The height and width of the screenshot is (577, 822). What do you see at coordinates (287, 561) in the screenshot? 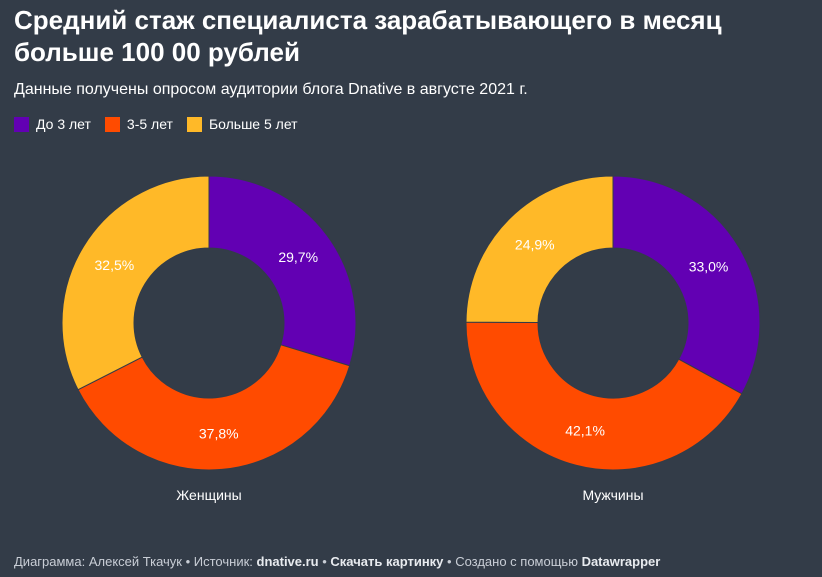
I see `footer-source-link: dnative.ru` at bounding box center [287, 561].